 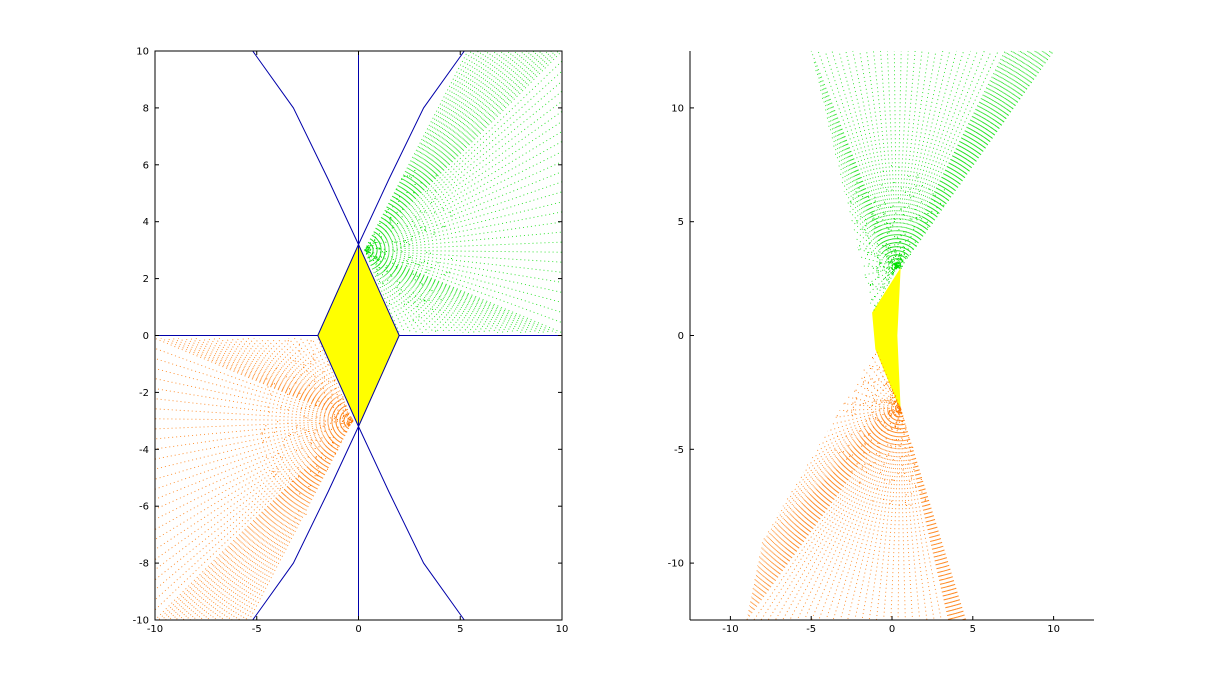 I want to click on right-region-green-cloud, so click(x=897, y=235).